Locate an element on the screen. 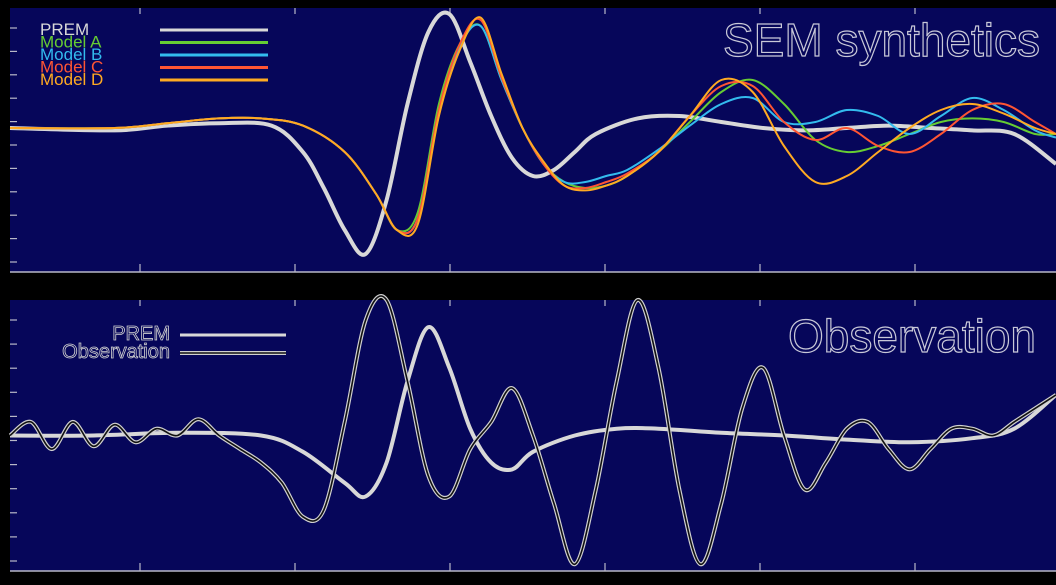 The width and height of the screenshot is (1056, 585). legend-label-model-a: Model A is located at coordinates (71, 42).